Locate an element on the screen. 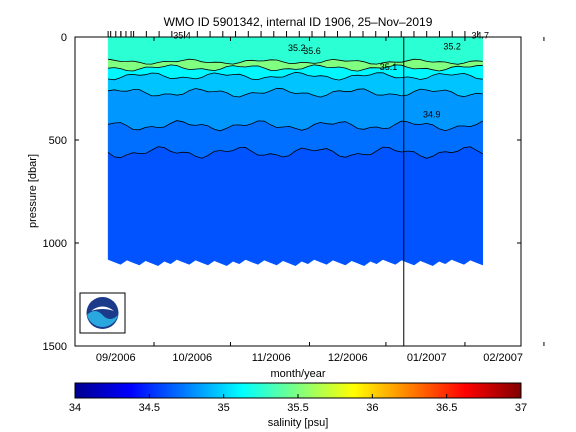  colorbar: 34 34.5 35 35.5 36 36.5 37 salinity [psu] is located at coordinates (298, 405).